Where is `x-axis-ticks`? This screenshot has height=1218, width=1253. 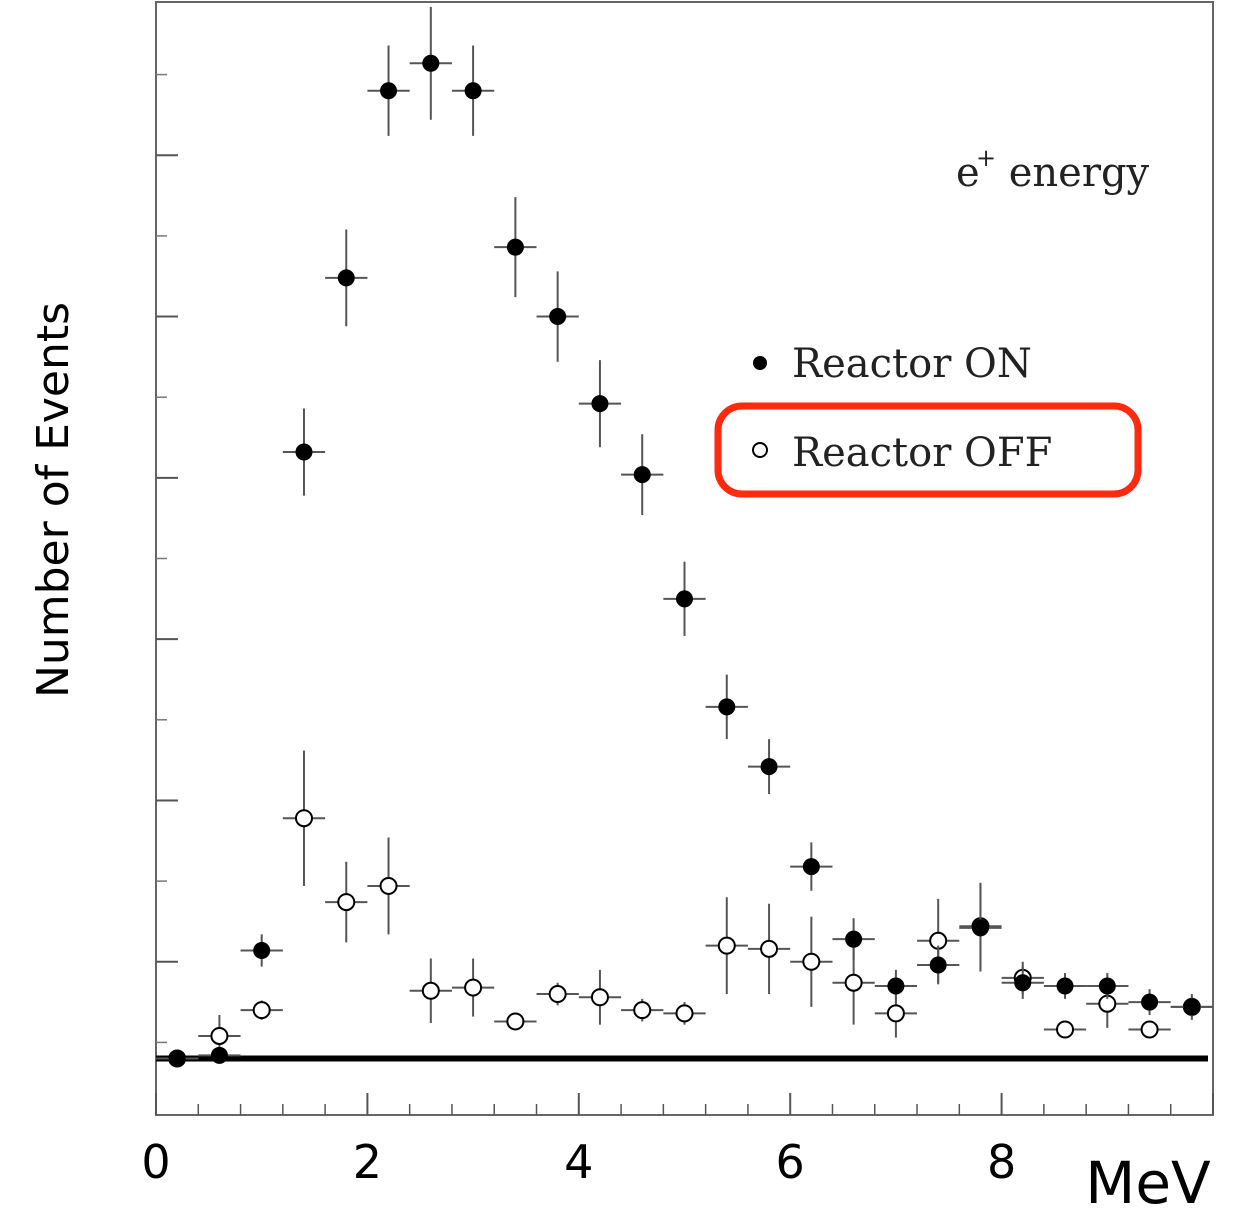 x-axis-ticks is located at coordinates (684, 1104).